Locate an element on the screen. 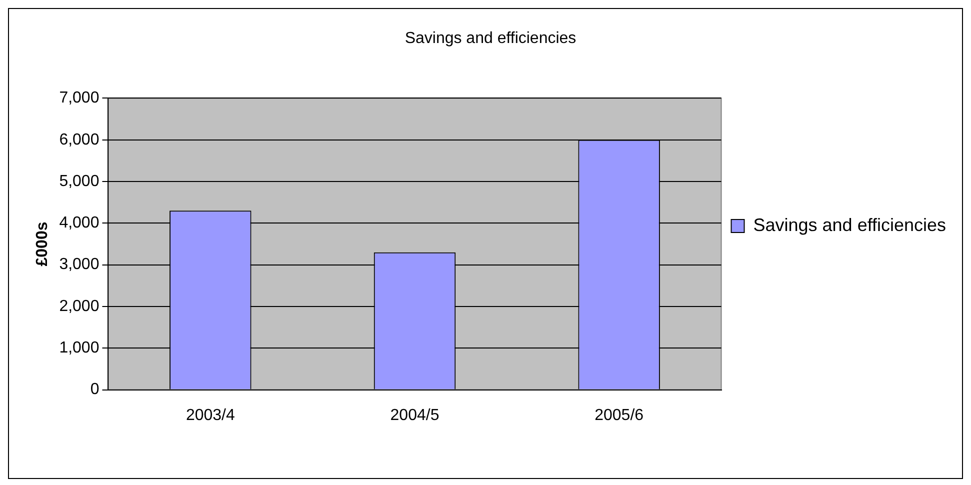  y-tick-label: 2,000 is located at coordinates (79, 306).